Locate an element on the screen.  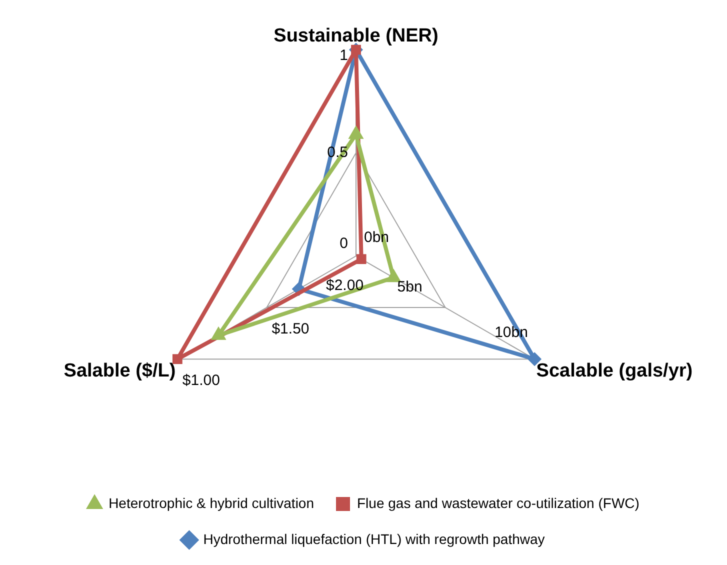
text: $2.00 is located at coordinates (345, 285).